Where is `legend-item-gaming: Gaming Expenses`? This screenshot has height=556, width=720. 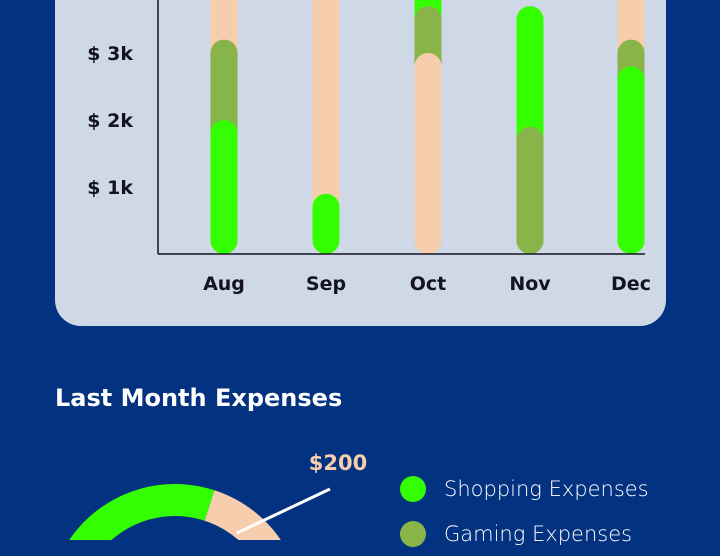
legend-item-gaming: Gaming Expenses is located at coordinates (524, 533).